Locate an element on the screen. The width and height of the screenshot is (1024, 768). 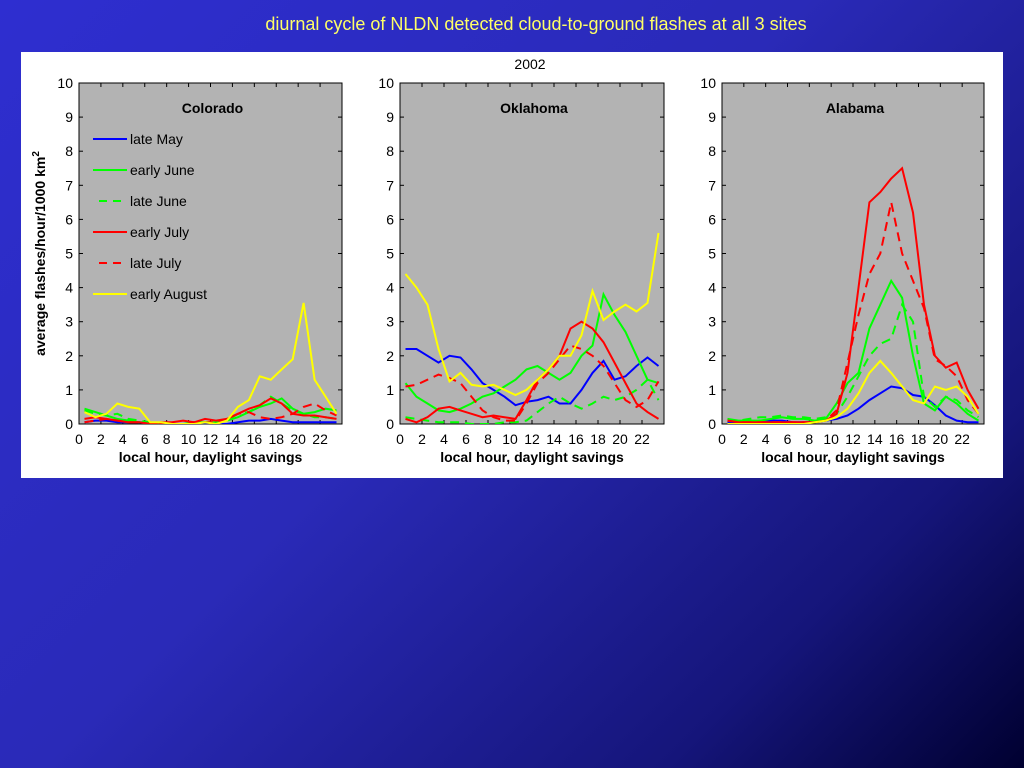
alabama-ytick-label: 0 is located at coordinates (712, 424).